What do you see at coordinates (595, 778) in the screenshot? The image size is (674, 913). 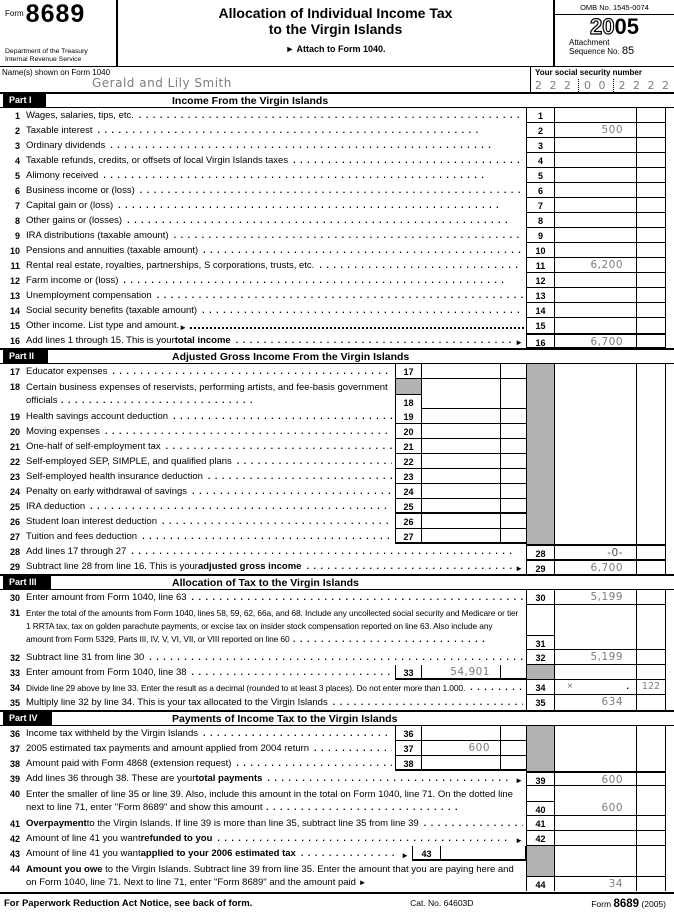 I see `amount-field-39: 600` at bounding box center [595, 778].